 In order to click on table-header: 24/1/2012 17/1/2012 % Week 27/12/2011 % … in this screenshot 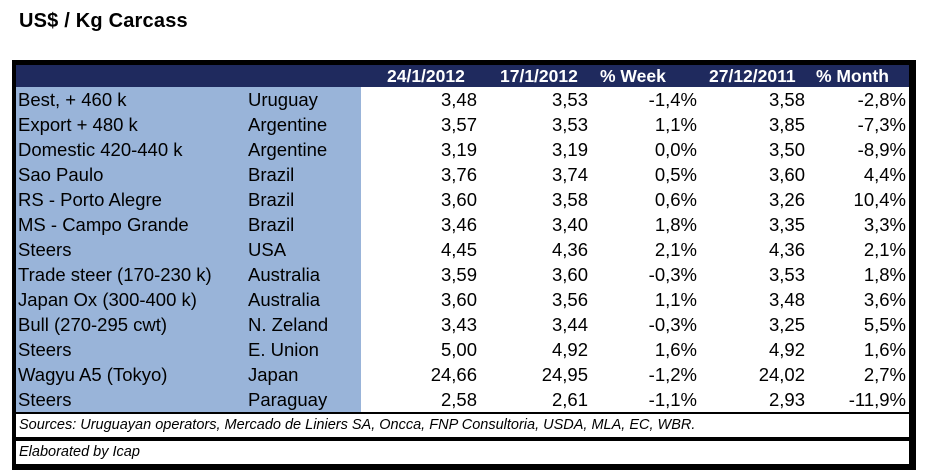, I will do `click(462, 76)`.